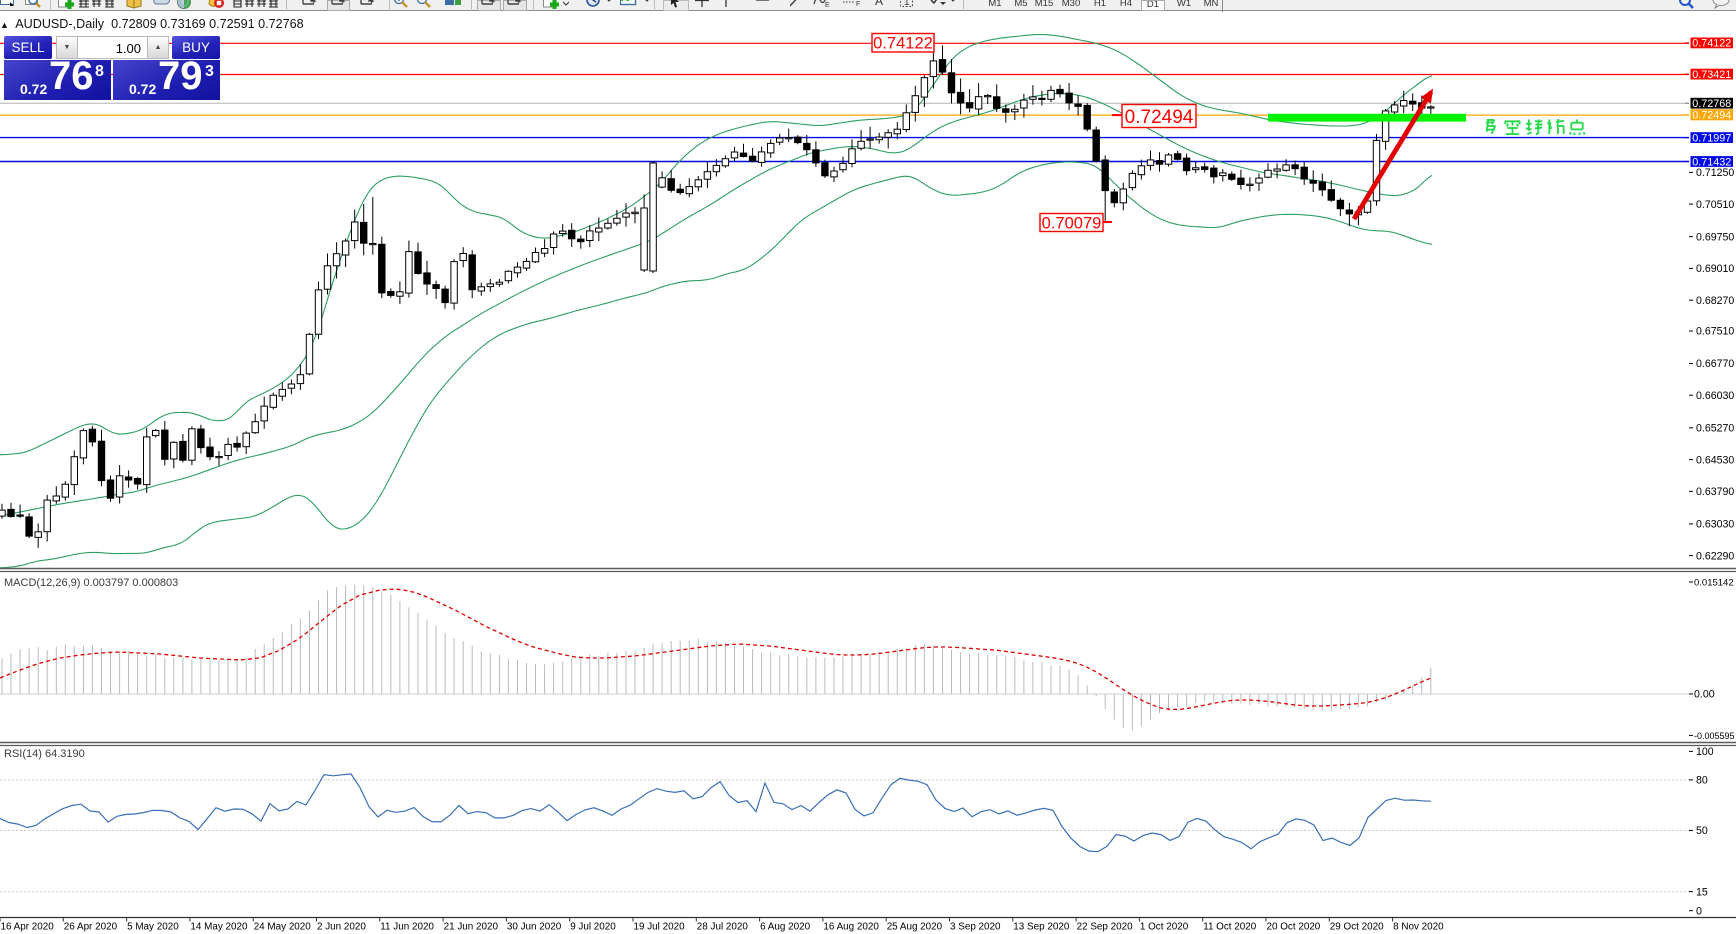  Describe the element at coordinates (1715, 332) in the screenshot. I see `svg-text: 0.67510` at that location.